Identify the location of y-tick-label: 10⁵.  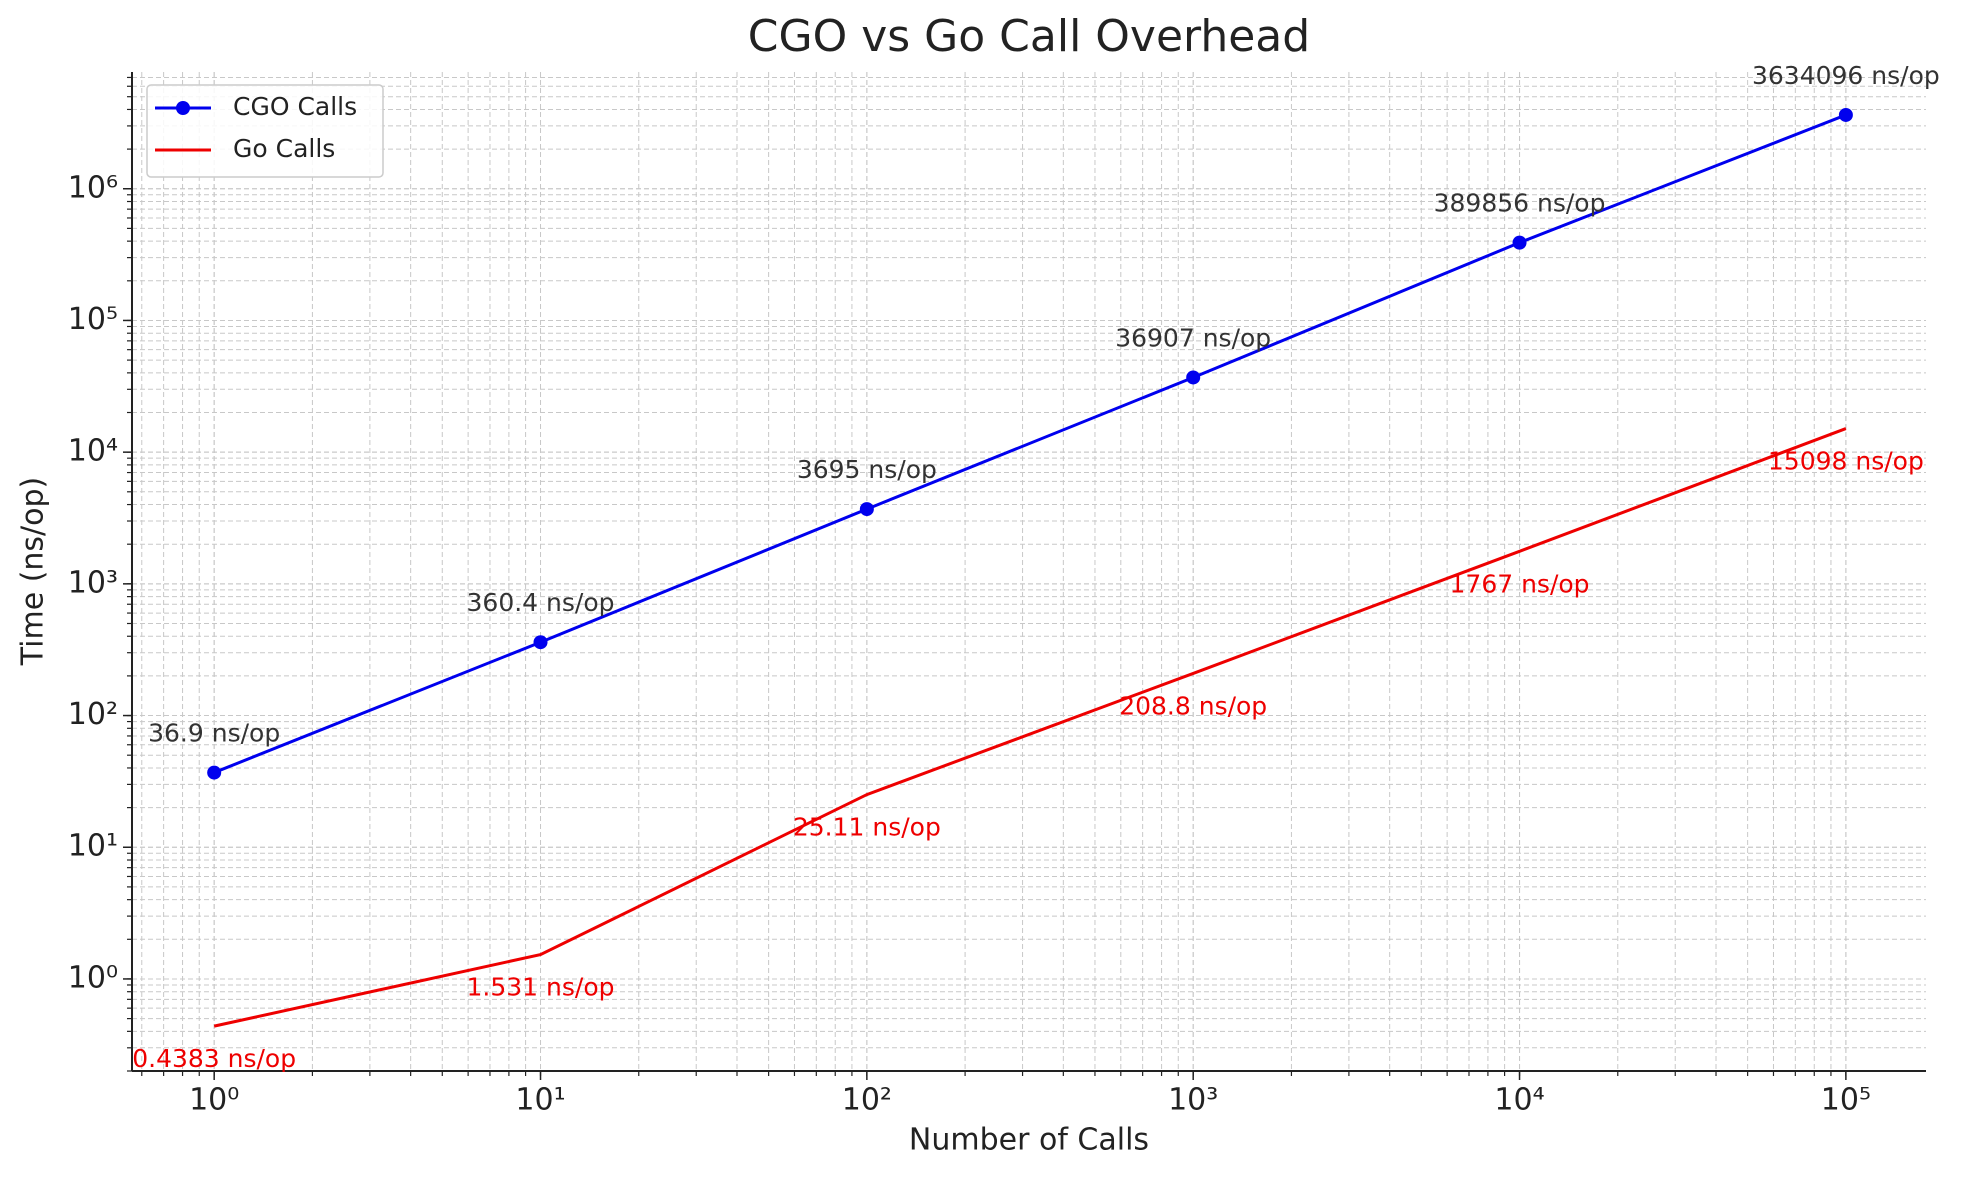
(93, 319).